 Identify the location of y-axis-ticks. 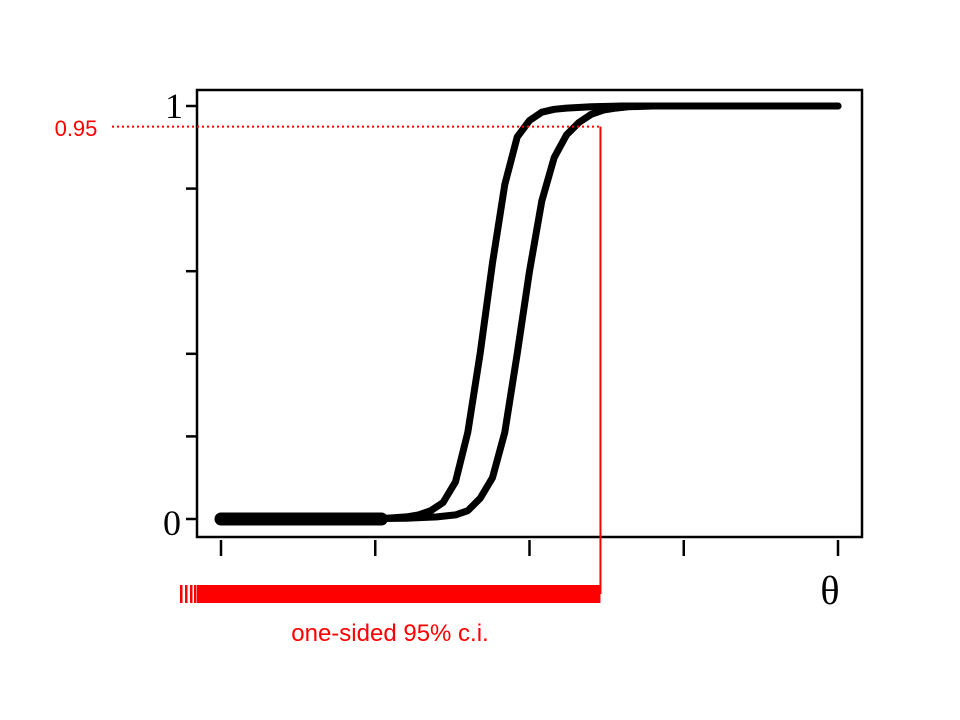
(191, 312).